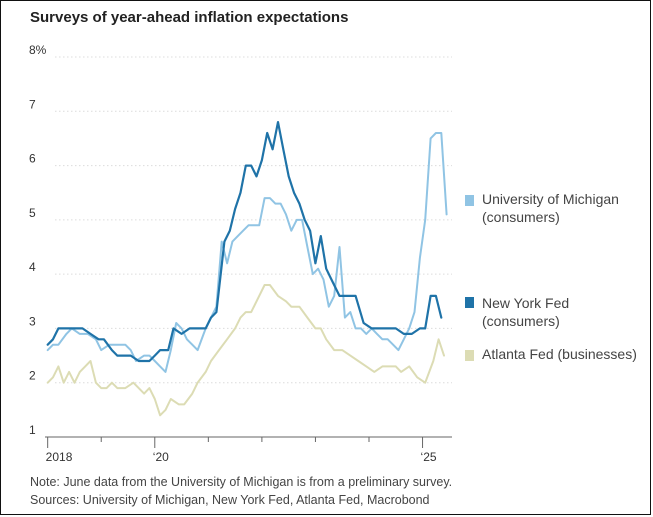 The width and height of the screenshot is (653, 517). What do you see at coordinates (161, 457) in the screenshot?
I see `x-tick-label: ‘20` at bounding box center [161, 457].